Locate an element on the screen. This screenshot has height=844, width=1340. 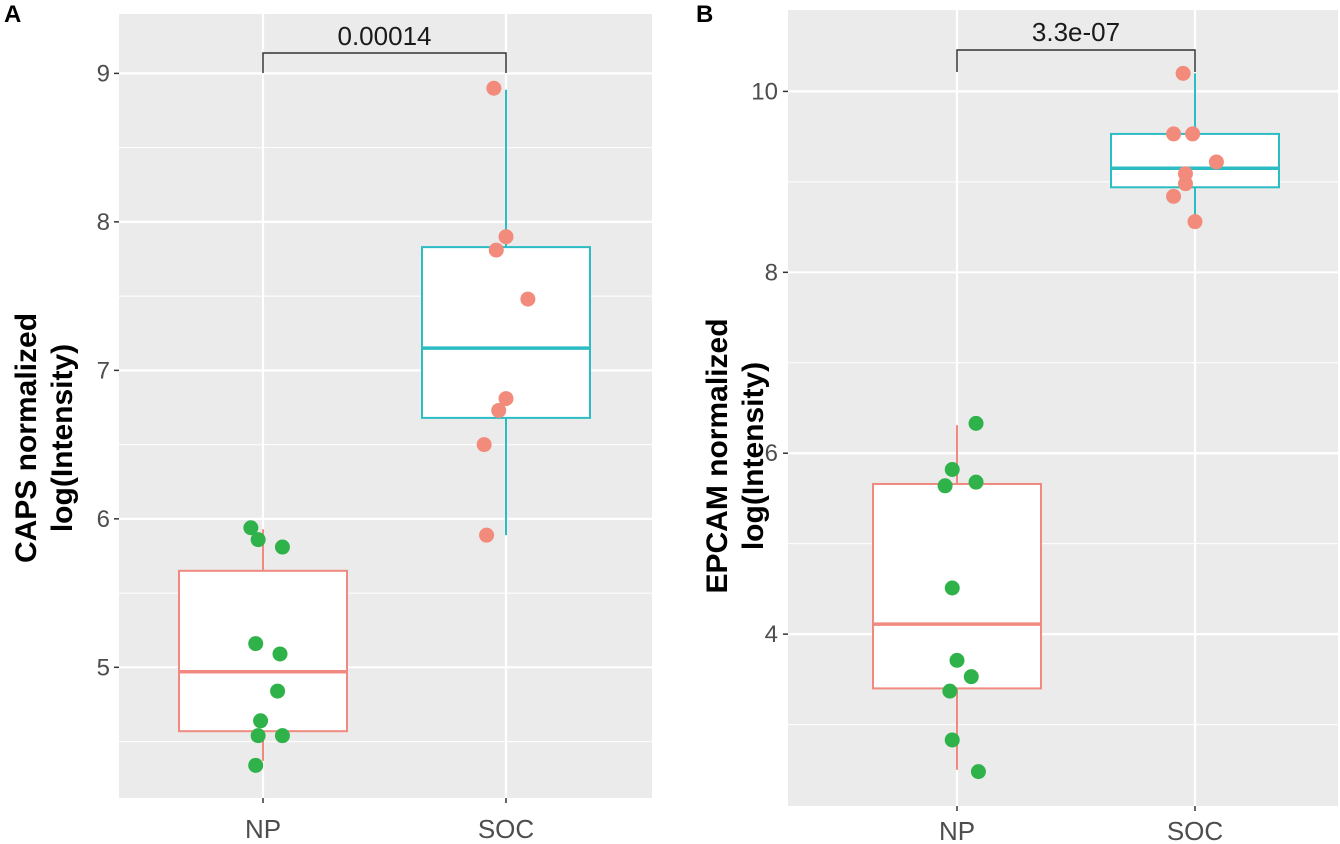
panel-b-xtick-label: SOC is located at coordinates (1195, 830).